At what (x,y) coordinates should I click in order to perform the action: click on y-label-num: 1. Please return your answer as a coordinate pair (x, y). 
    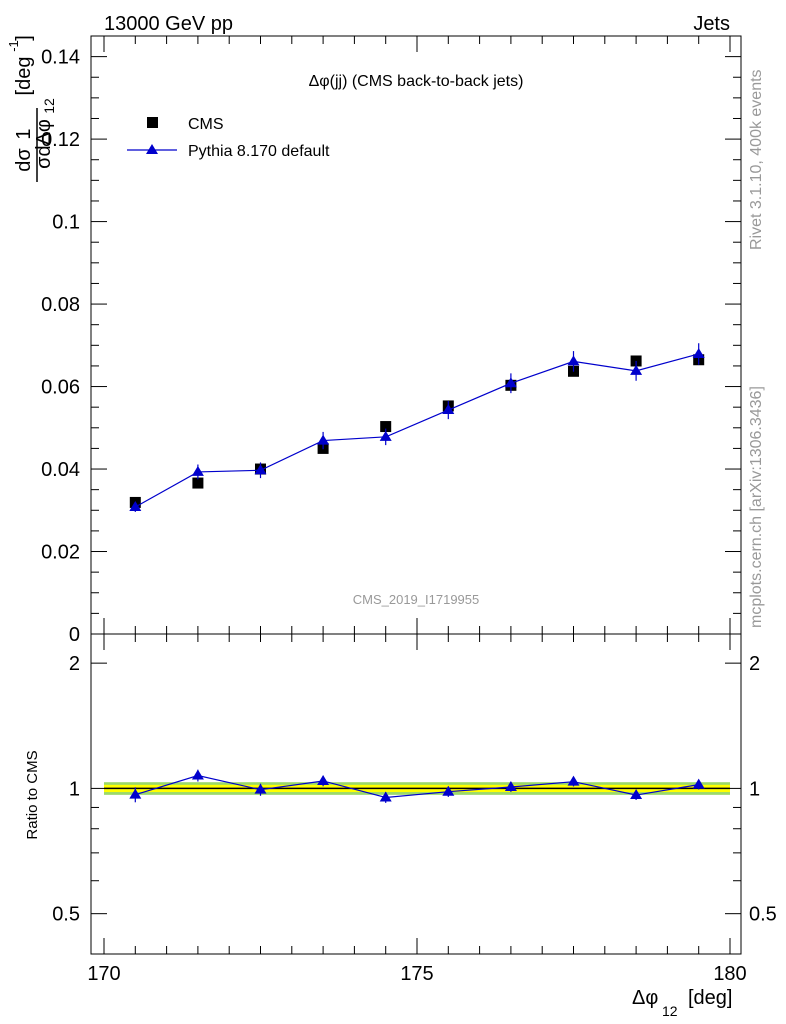
    Looking at the image, I should click on (24, 133).